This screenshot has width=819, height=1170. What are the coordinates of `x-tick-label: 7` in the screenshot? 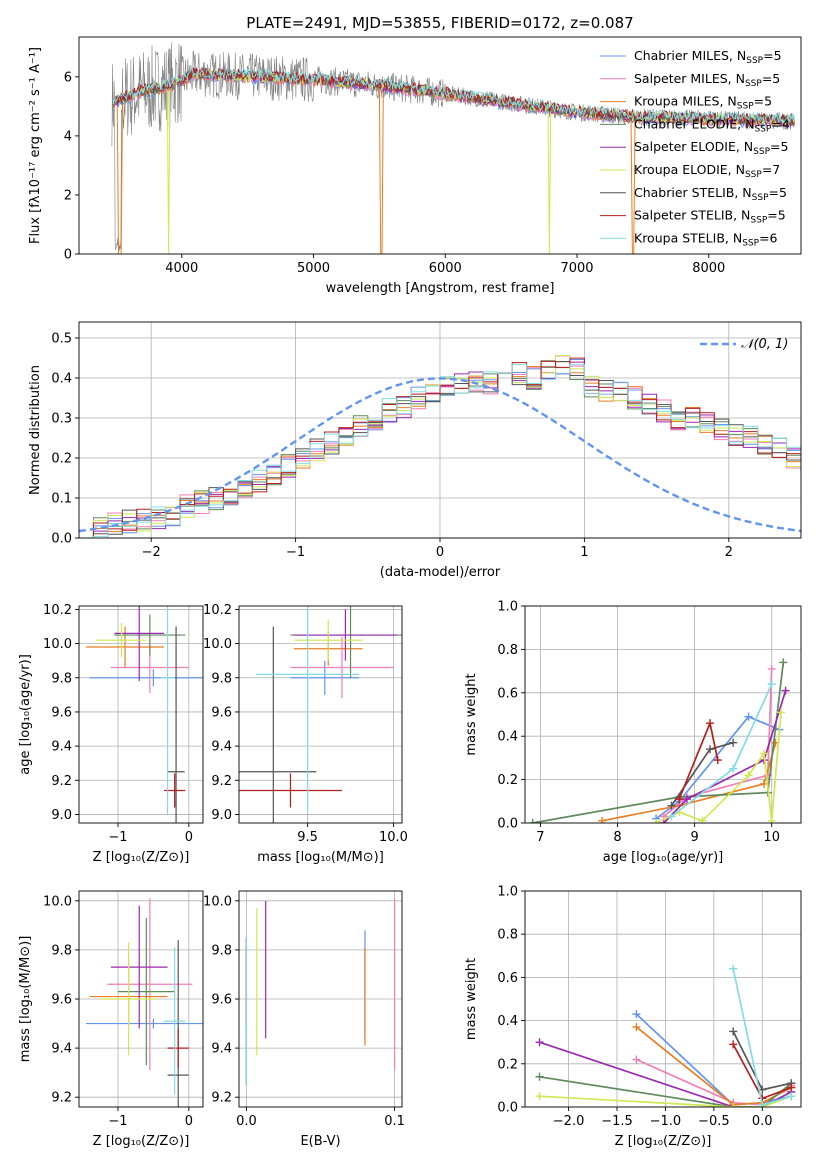 It's located at (540, 837).